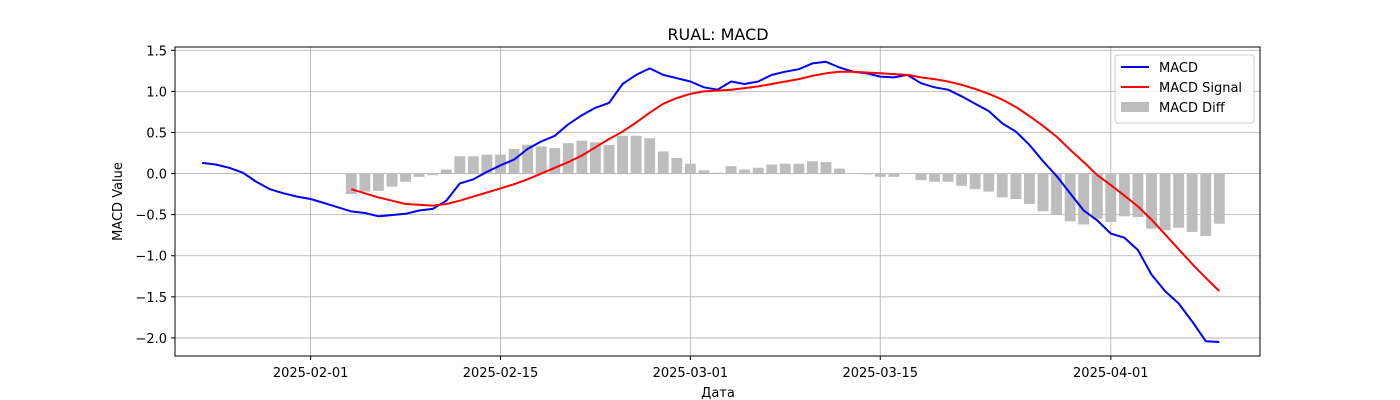  What do you see at coordinates (156, 51) in the screenshot?
I see `y-tick-label: 1.5` at bounding box center [156, 51].